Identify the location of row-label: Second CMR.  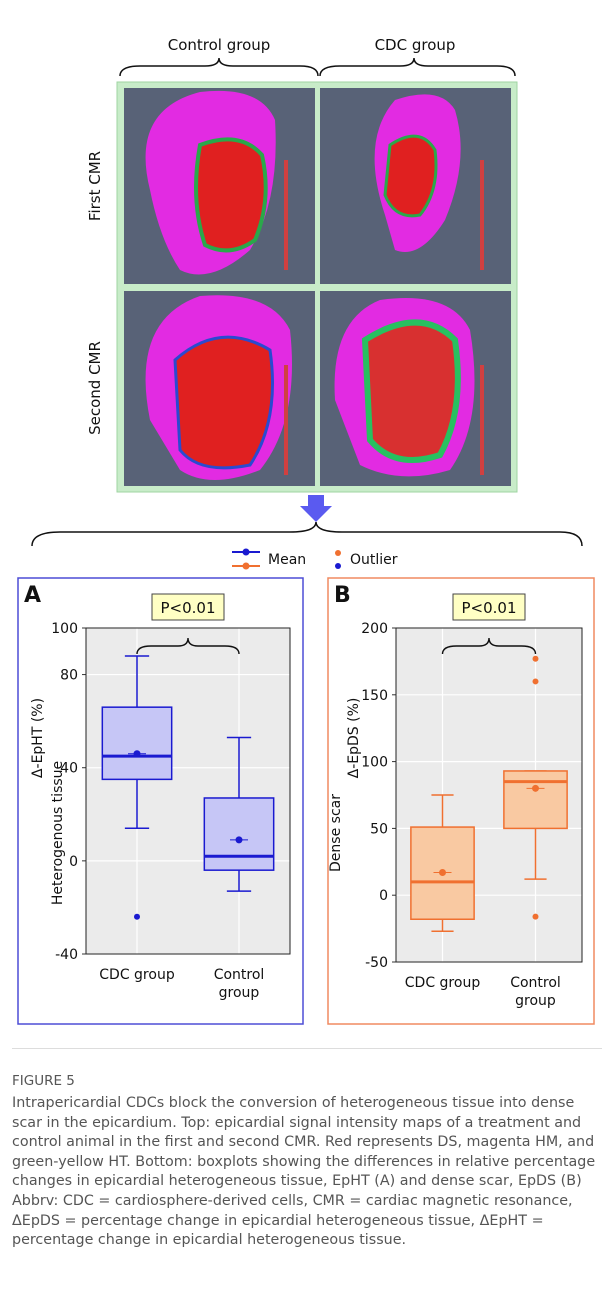
(95, 388).